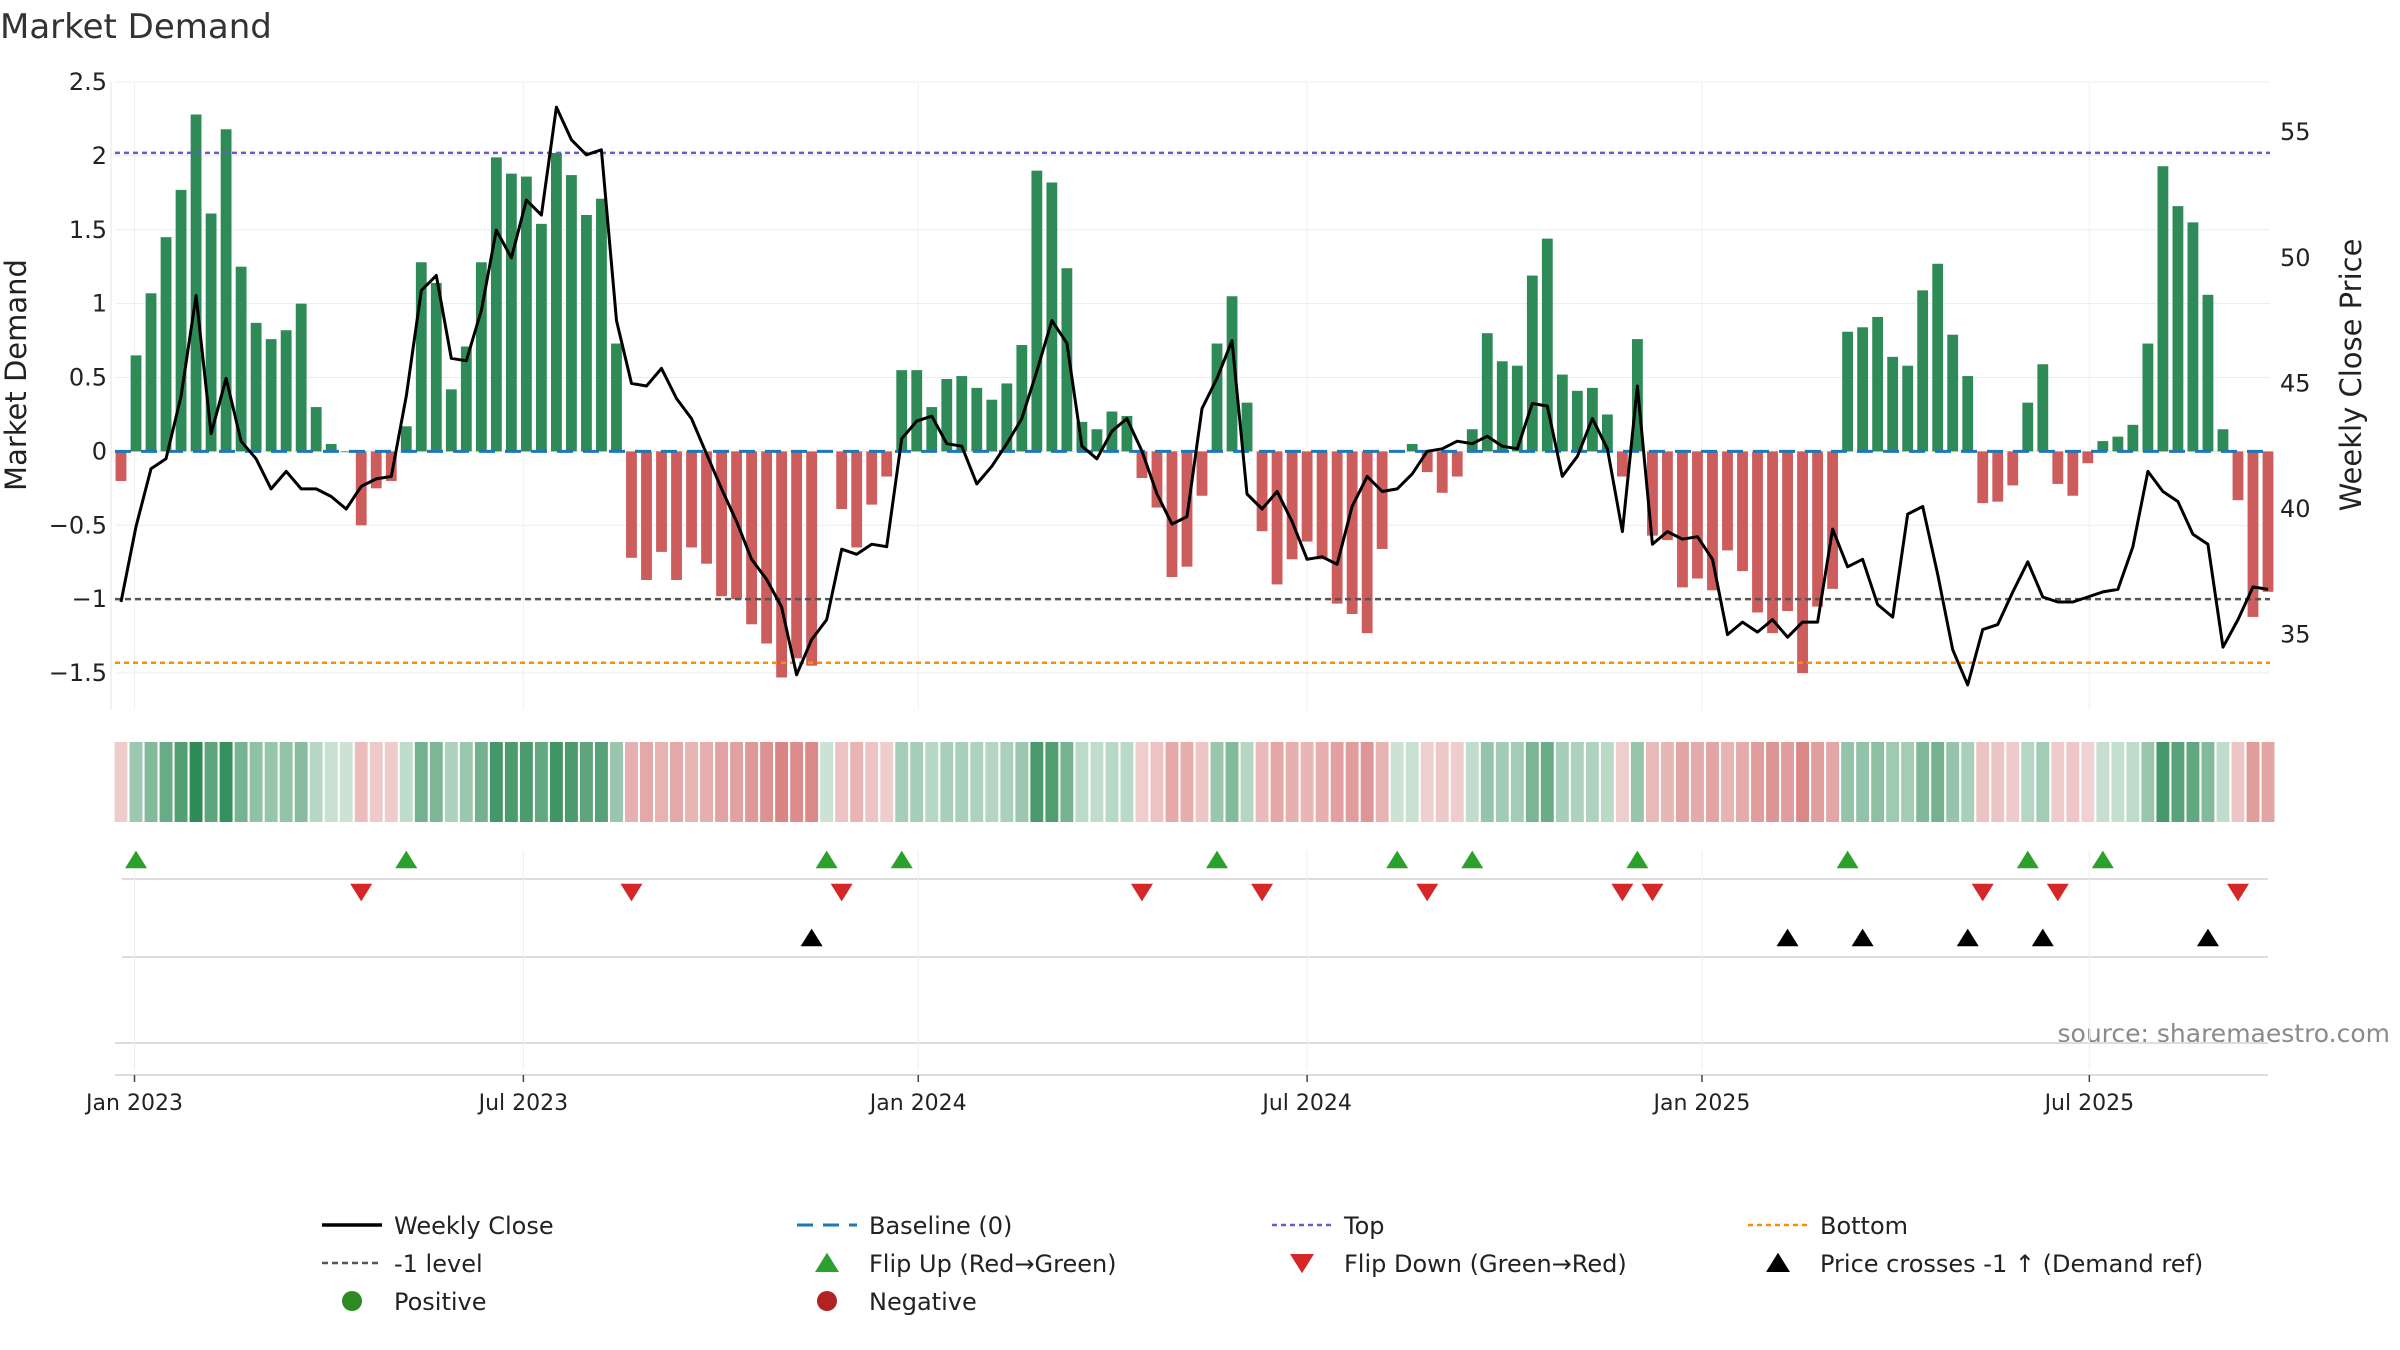 The image size is (2400, 1350). Describe the element at coordinates (523, 1103) in the screenshot. I see `xtick-label-1: Jul 2023` at that location.